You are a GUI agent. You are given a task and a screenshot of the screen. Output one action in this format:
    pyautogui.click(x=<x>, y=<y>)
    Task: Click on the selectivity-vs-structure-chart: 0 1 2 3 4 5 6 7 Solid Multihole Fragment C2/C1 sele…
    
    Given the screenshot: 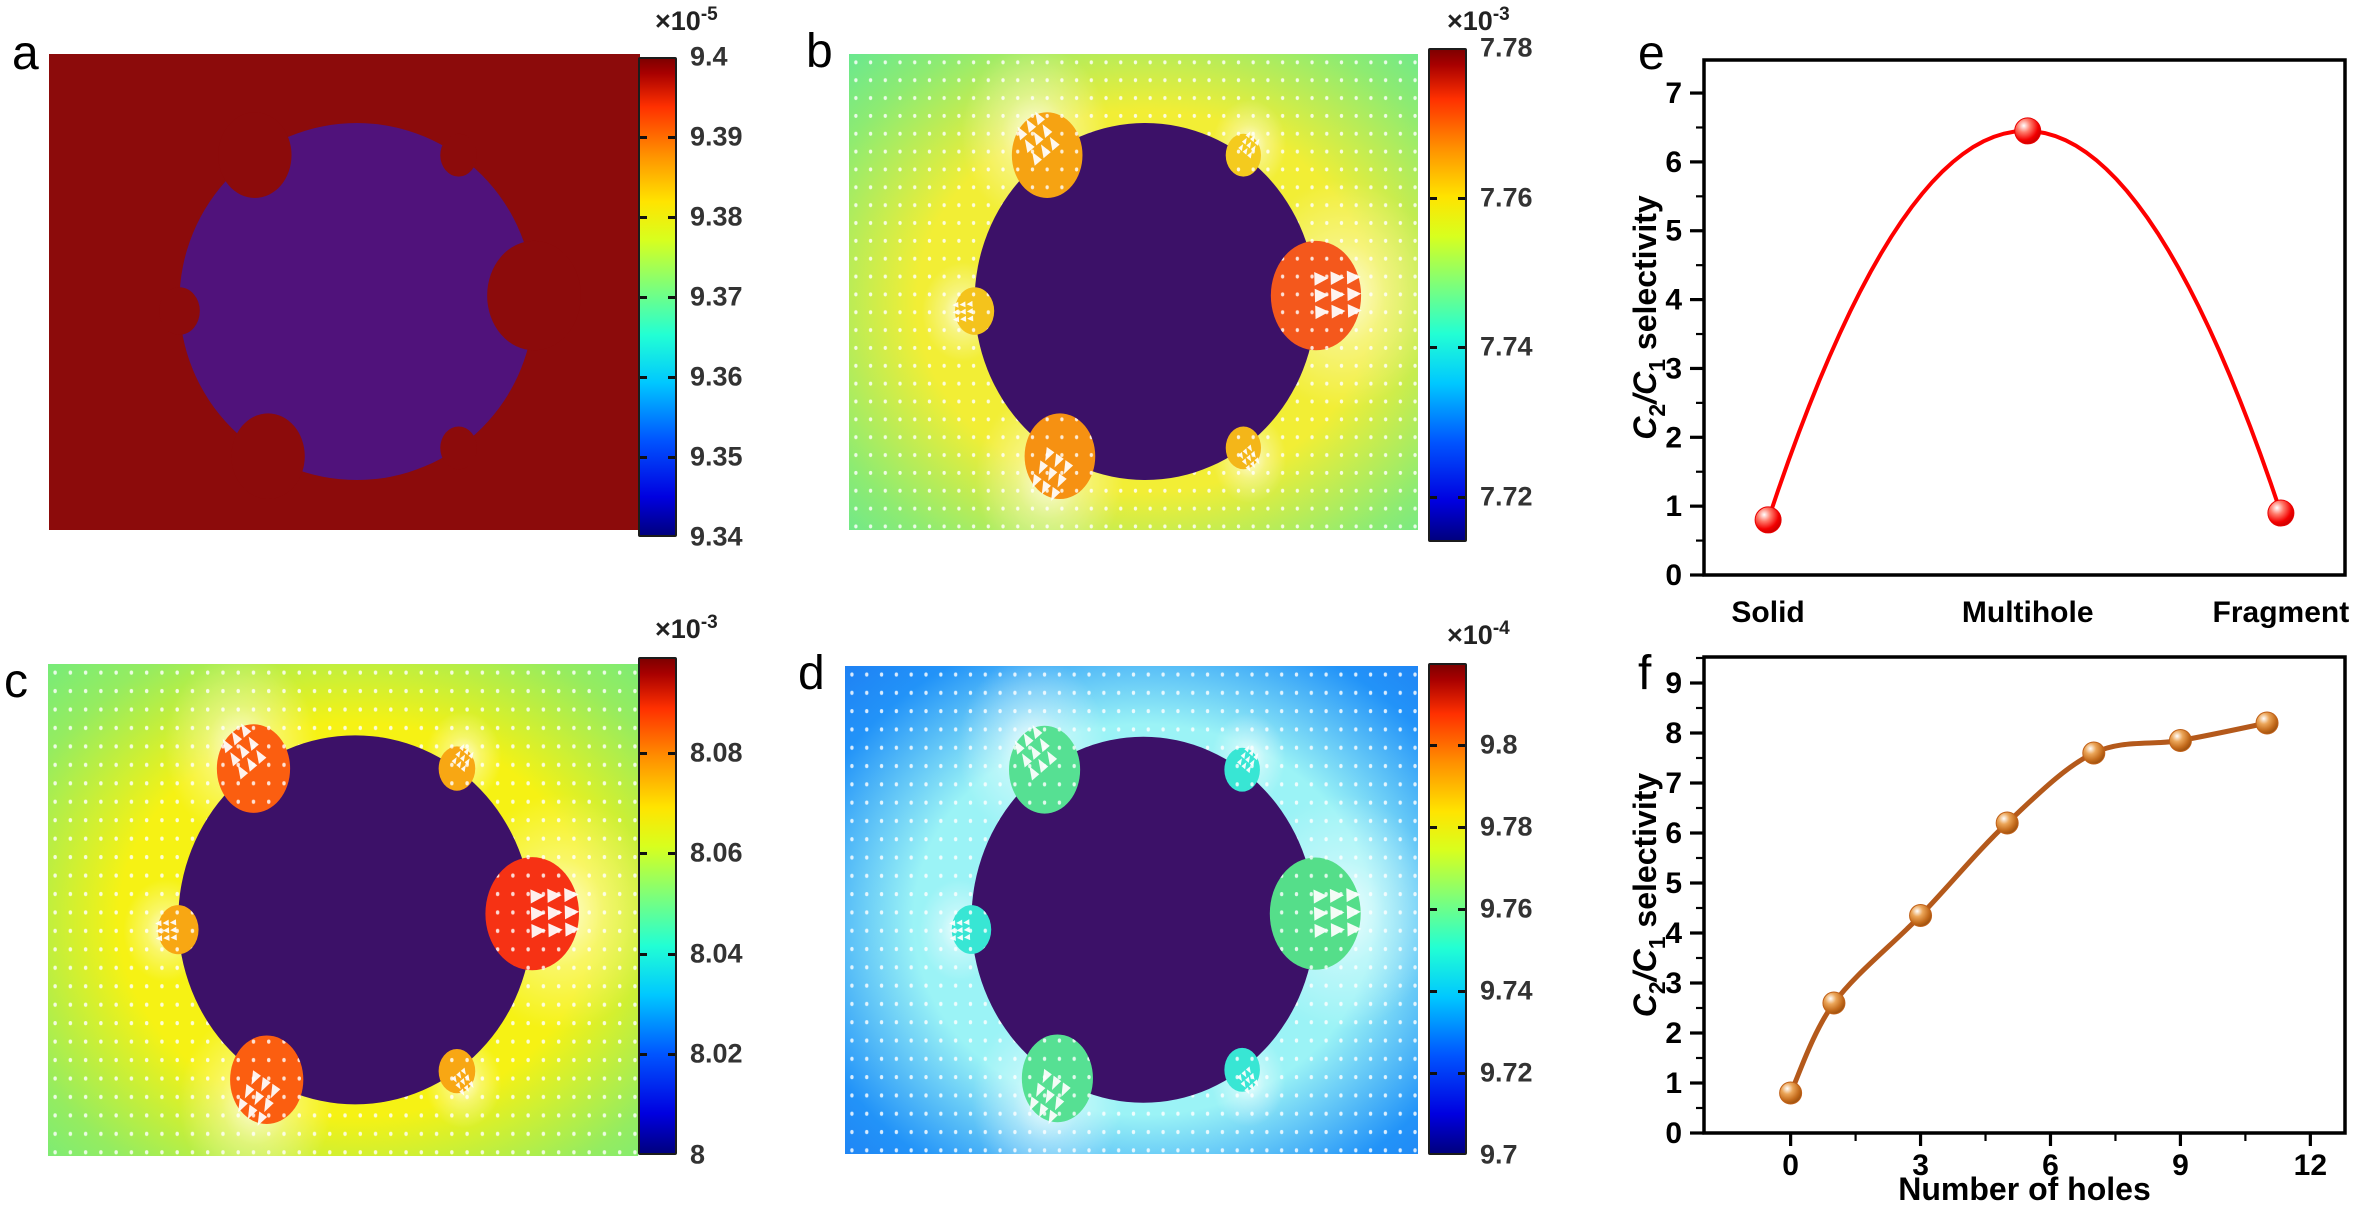 What is the action you would take?
    pyautogui.click(x=1990, y=343)
    